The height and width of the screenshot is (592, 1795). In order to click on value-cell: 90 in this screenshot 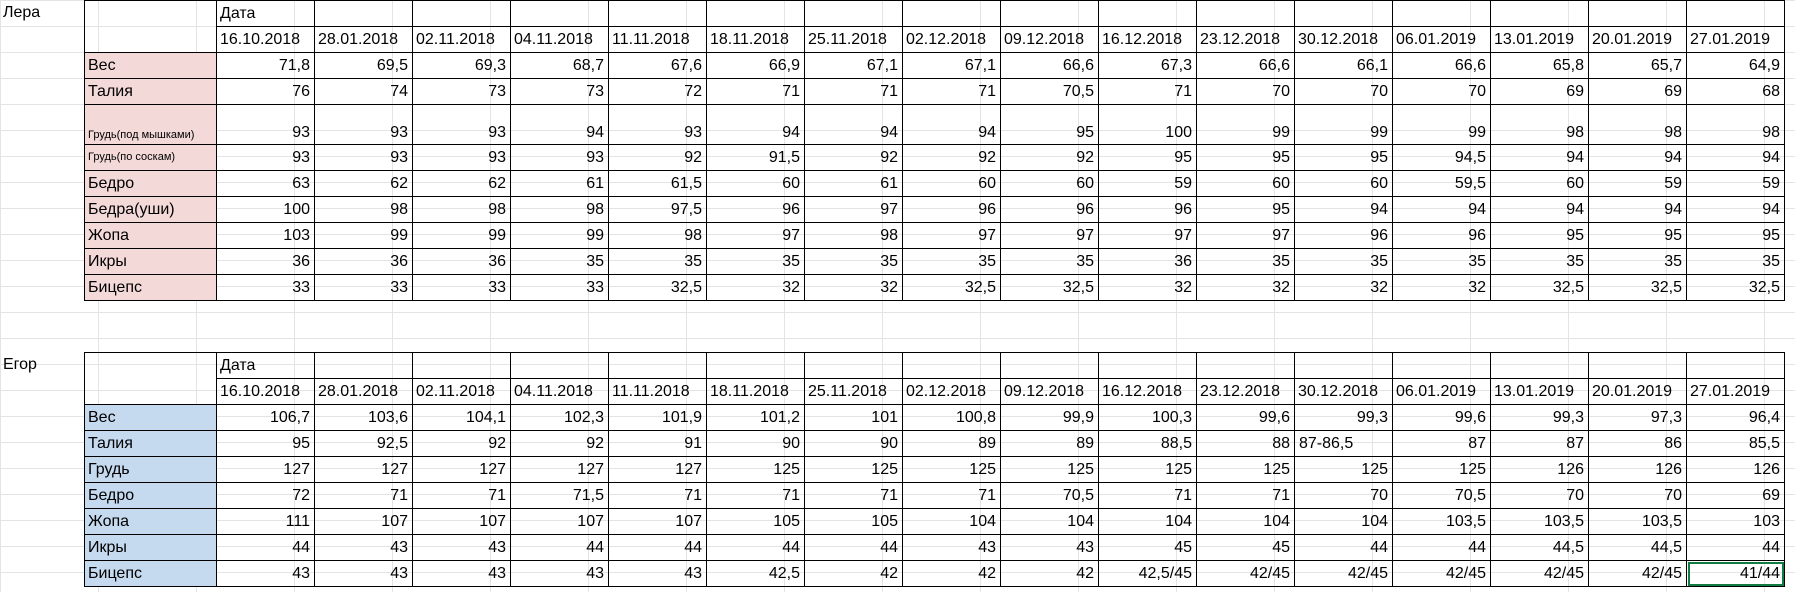, I will do `click(755, 443)`.